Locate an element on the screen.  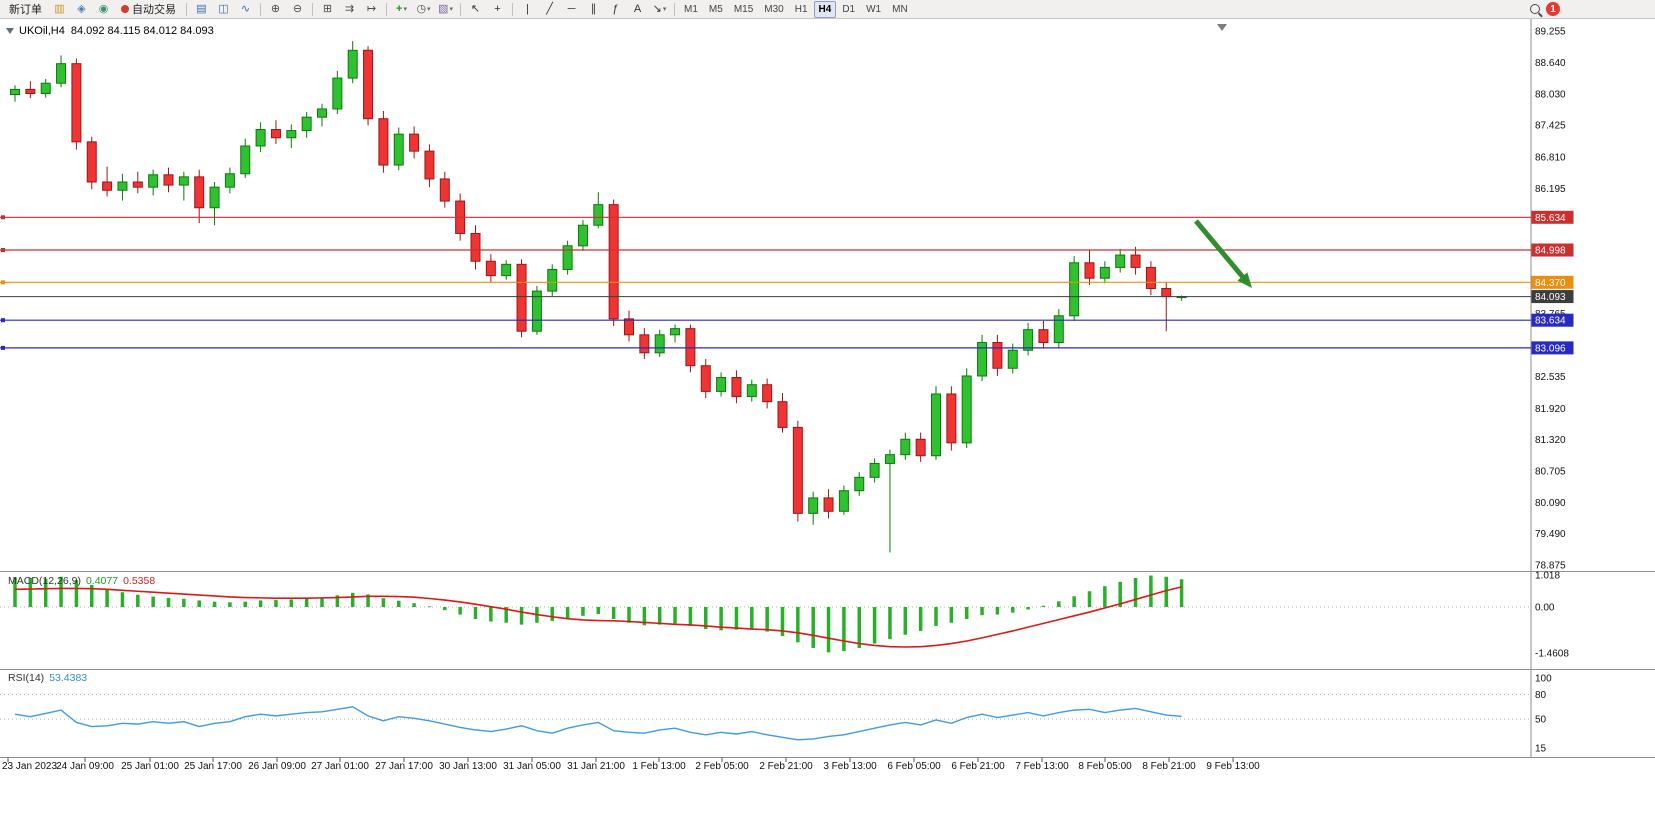
candlestick-chart-icon: ◫ is located at coordinates (223, 9).